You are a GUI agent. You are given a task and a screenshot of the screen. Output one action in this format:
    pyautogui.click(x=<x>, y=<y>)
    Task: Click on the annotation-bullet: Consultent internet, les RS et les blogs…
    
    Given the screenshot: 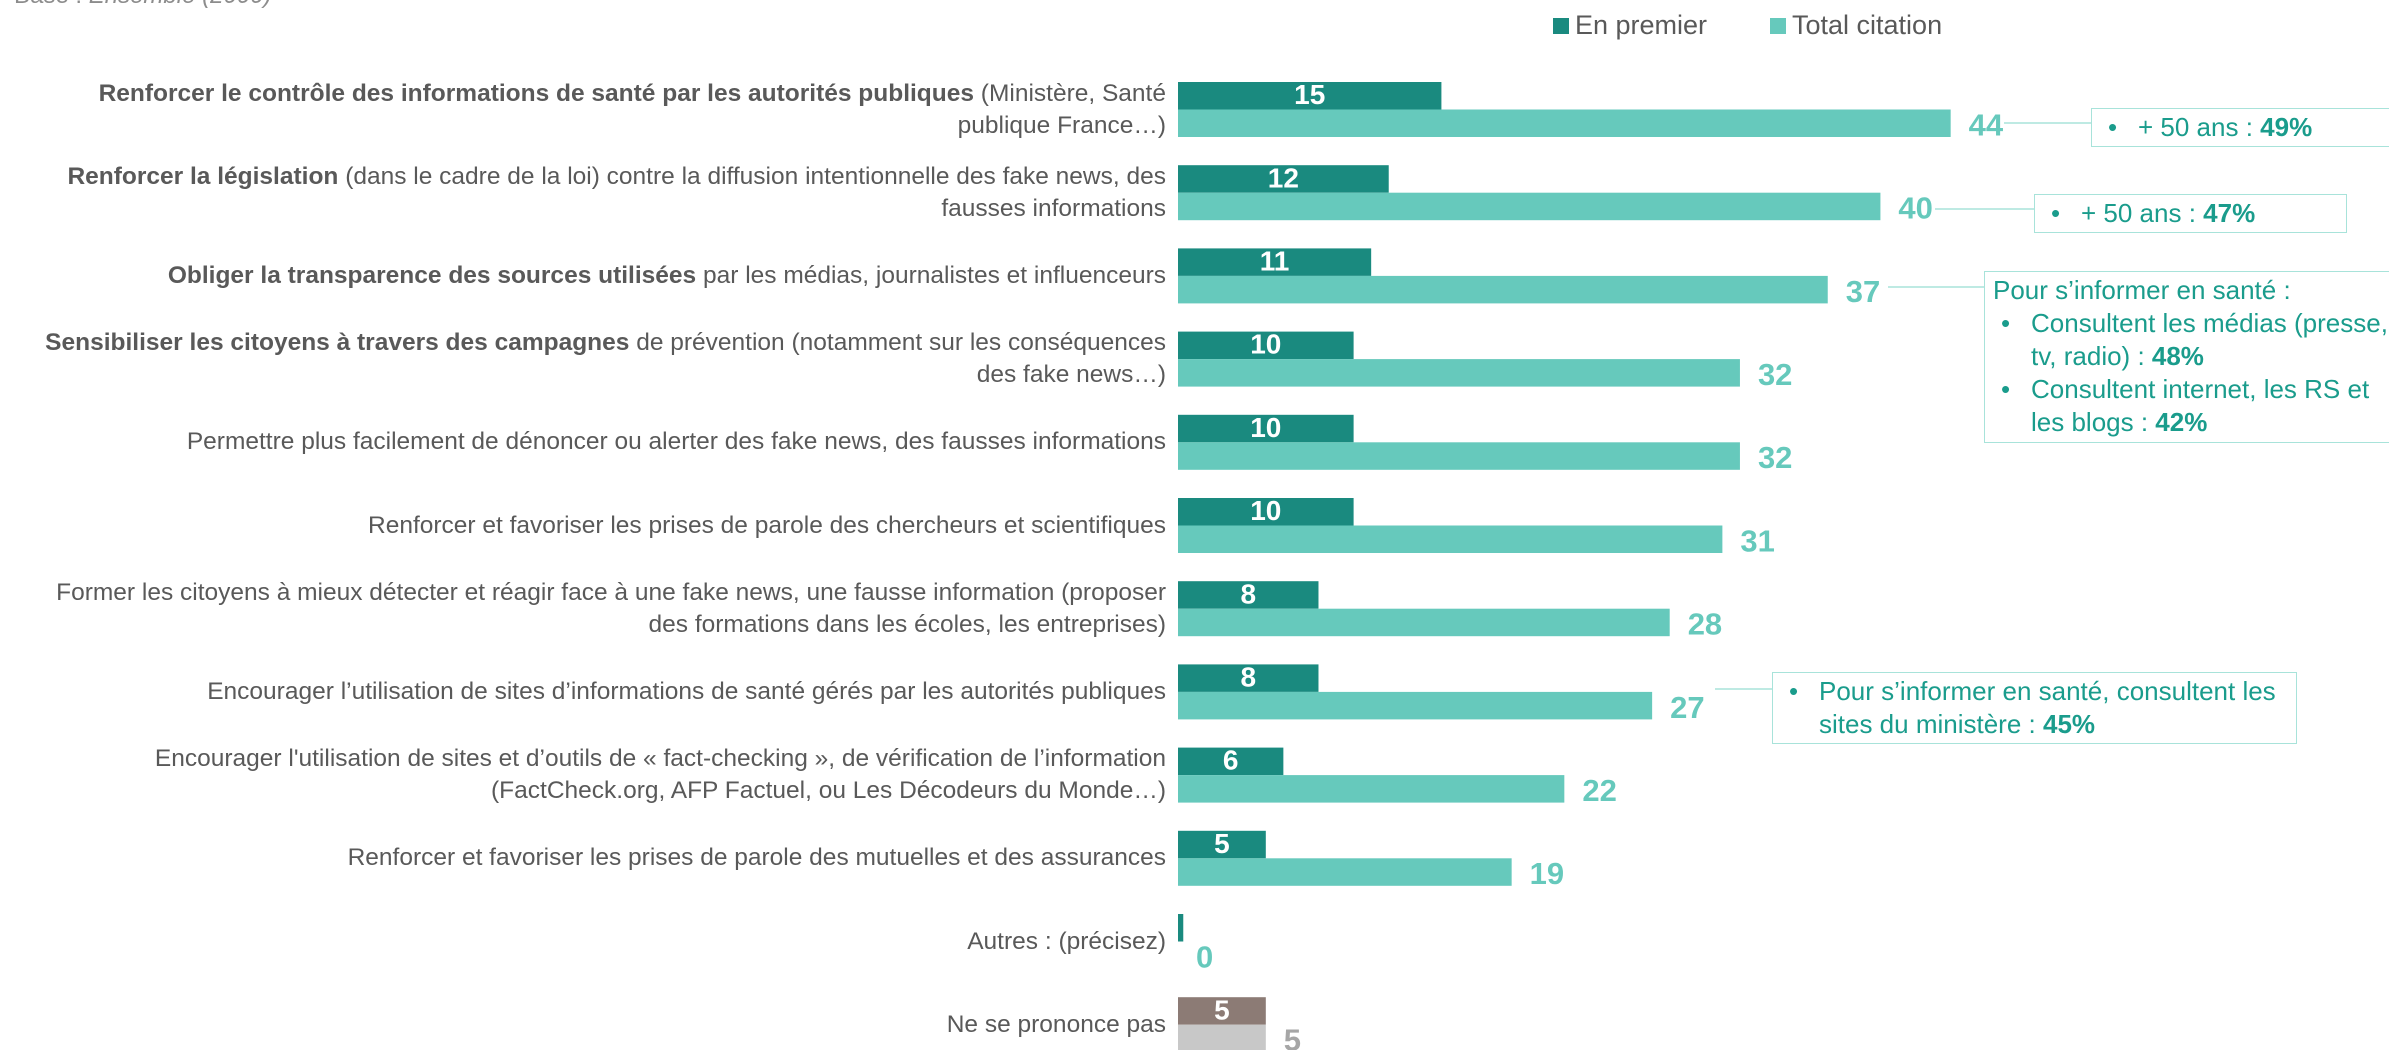 What is the action you would take?
    pyautogui.click(x=2195, y=406)
    